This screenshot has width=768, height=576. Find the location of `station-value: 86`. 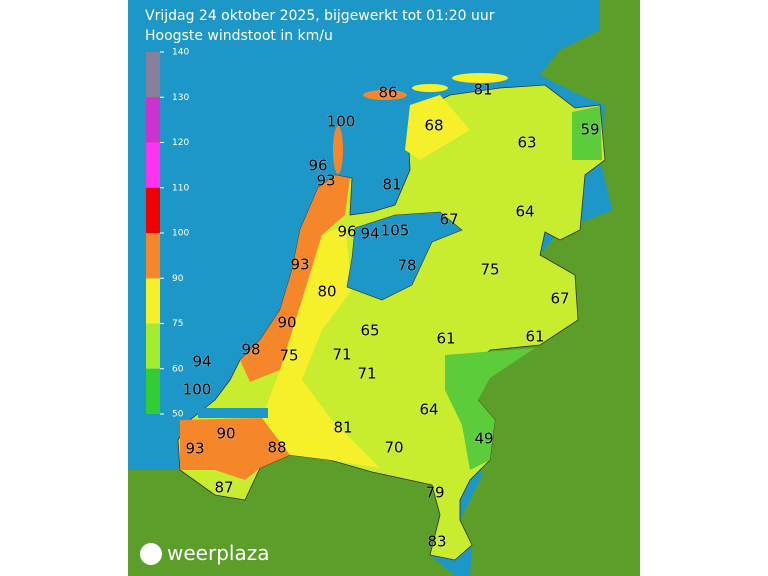

station-value: 86 is located at coordinates (387, 93).